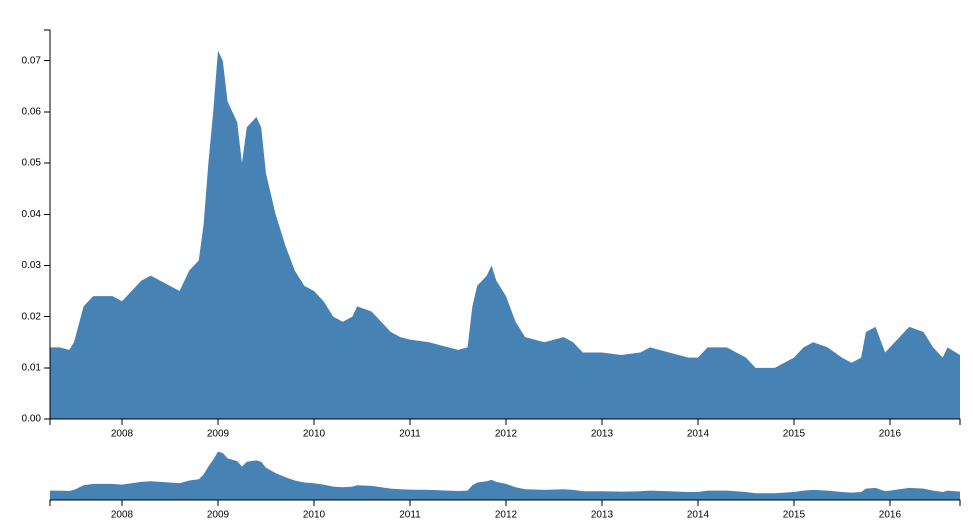 The width and height of the screenshot is (973, 526). I want to click on y-tick-label: 0.04, so click(32, 214).